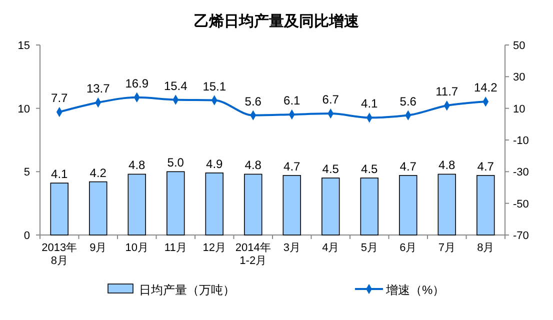 The width and height of the screenshot is (553, 320). Describe the element at coordinates (521, 172) in the screenshot. I see `y2-tick-label: -30` at that location.